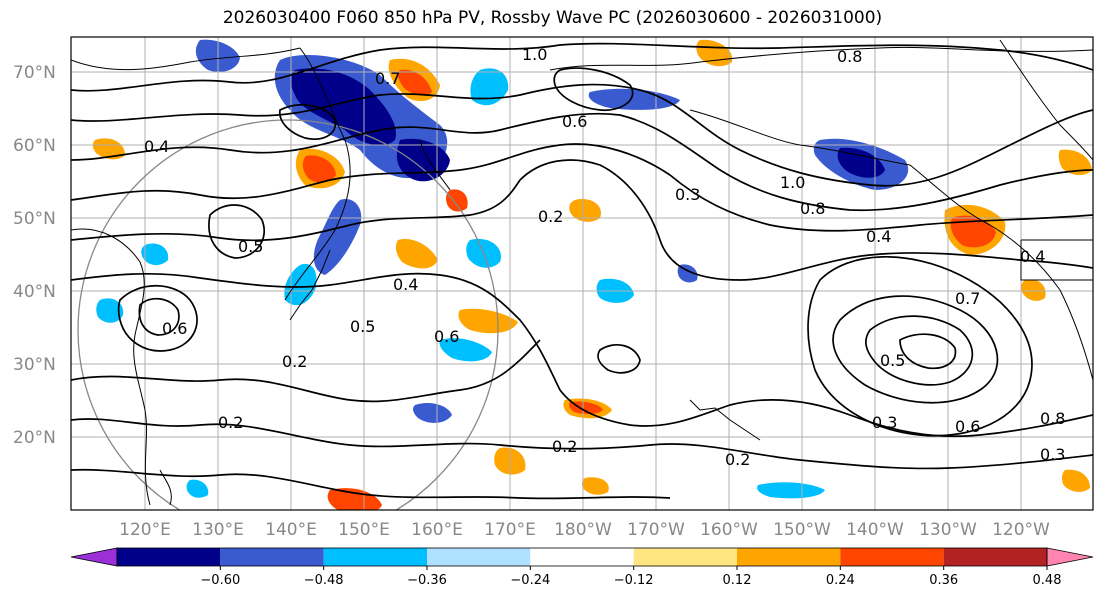 The image size is (1105, 604). I want to click on lat-label: 60°N, so click(34, 146).